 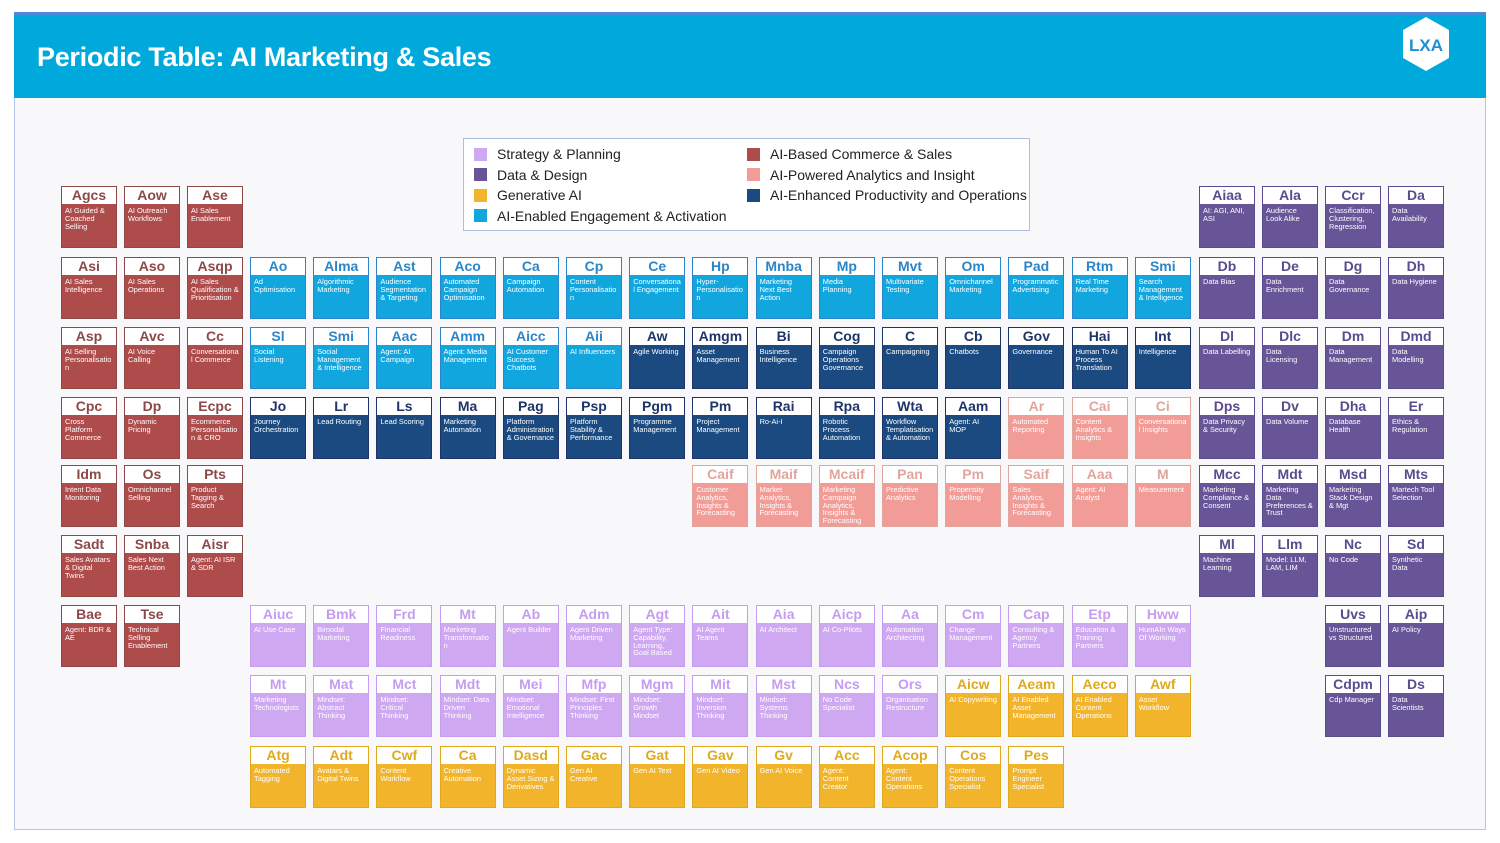 I want to click on element-name: Data Labelling, so click(x=1227, y=366).